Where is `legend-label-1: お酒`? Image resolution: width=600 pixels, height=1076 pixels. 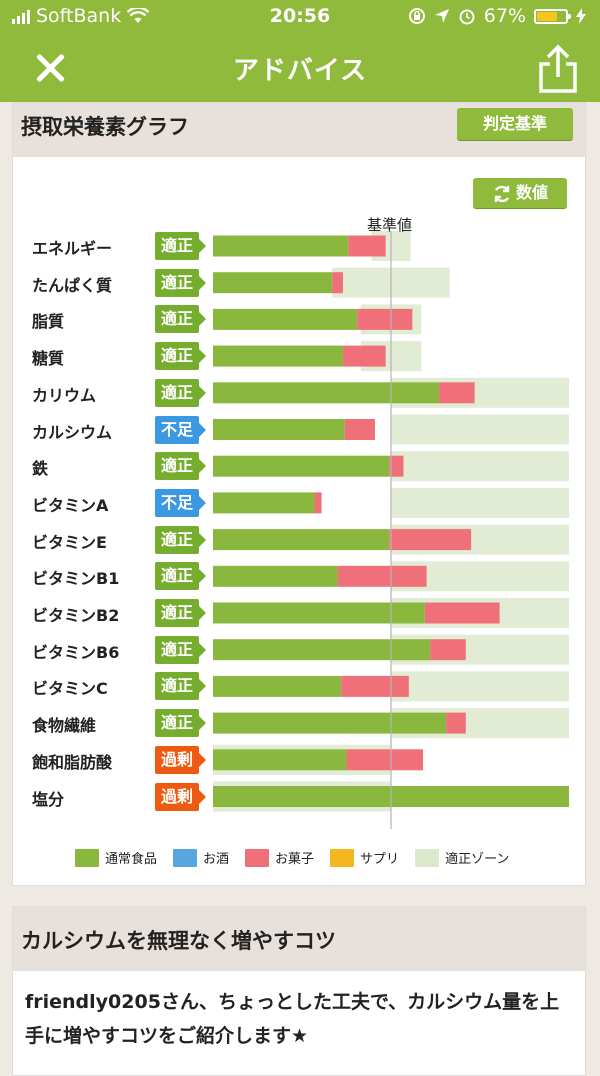
legend-label-1: お酒 is located at coordinates (216, 859).